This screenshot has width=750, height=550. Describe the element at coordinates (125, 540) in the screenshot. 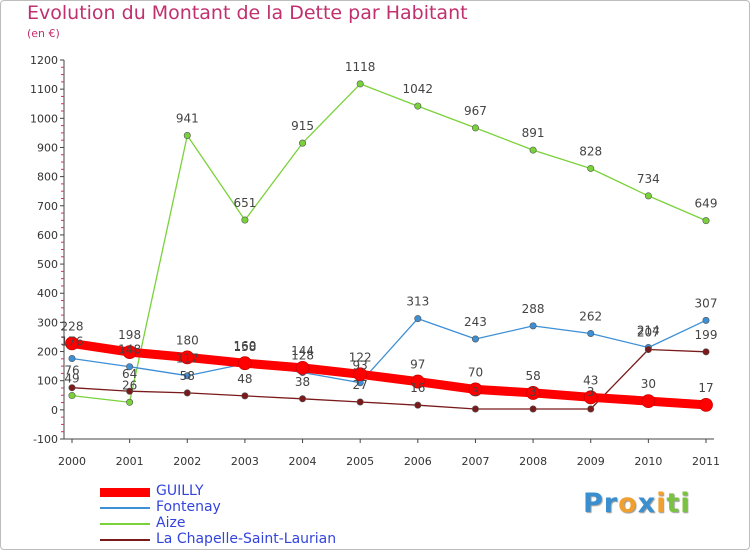

I see `legend-swatch-la-chapelle-saint-laurian` at that location.